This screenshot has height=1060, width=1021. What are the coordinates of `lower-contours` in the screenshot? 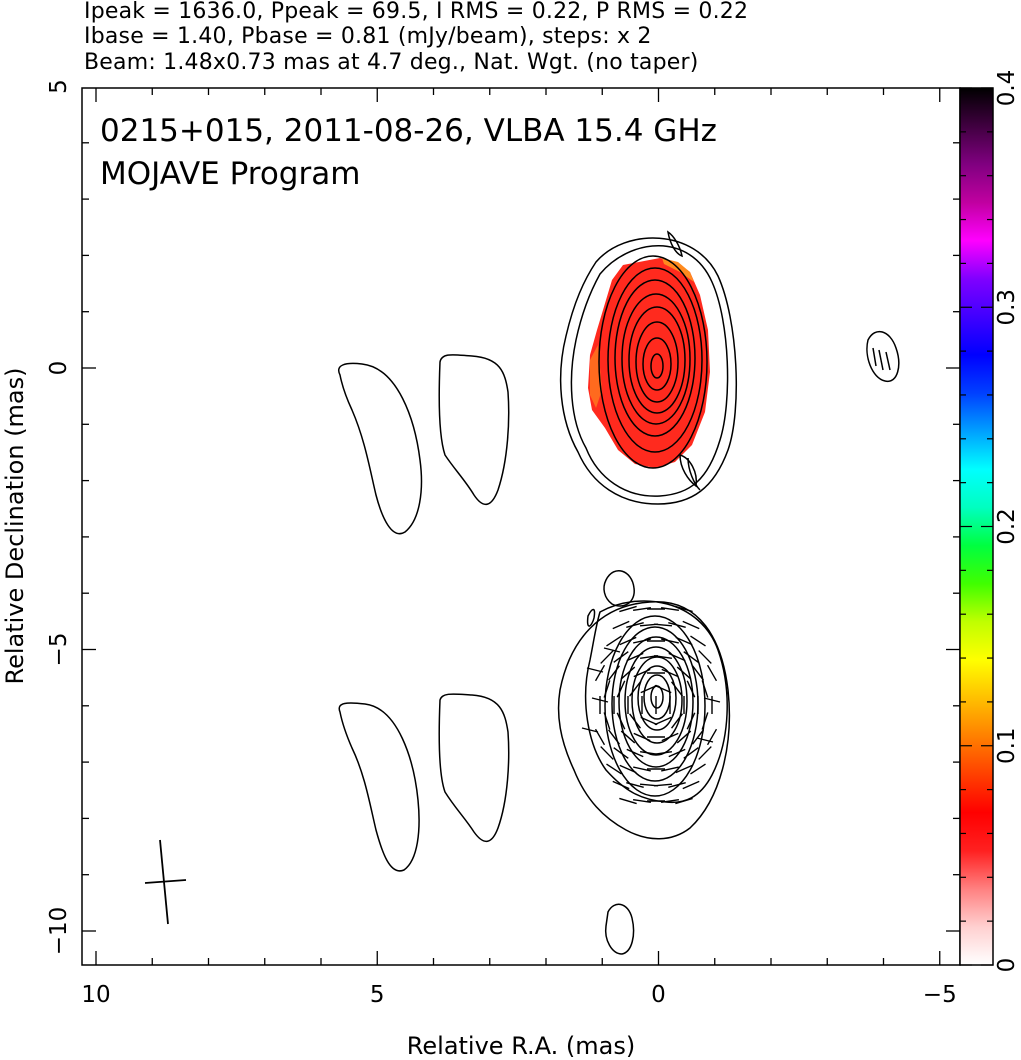 It's located at (644, 705).